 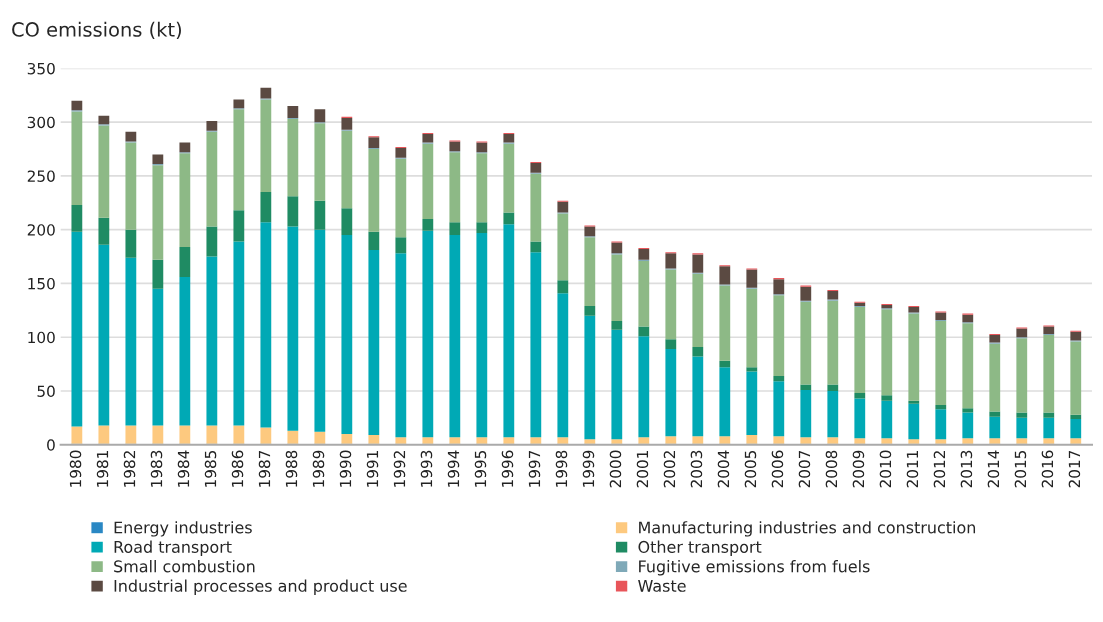 What do you see at coordinates (534, 468) in the screenshot?
I see `x-tick-label: 1997` at bounding box center [534, 468].